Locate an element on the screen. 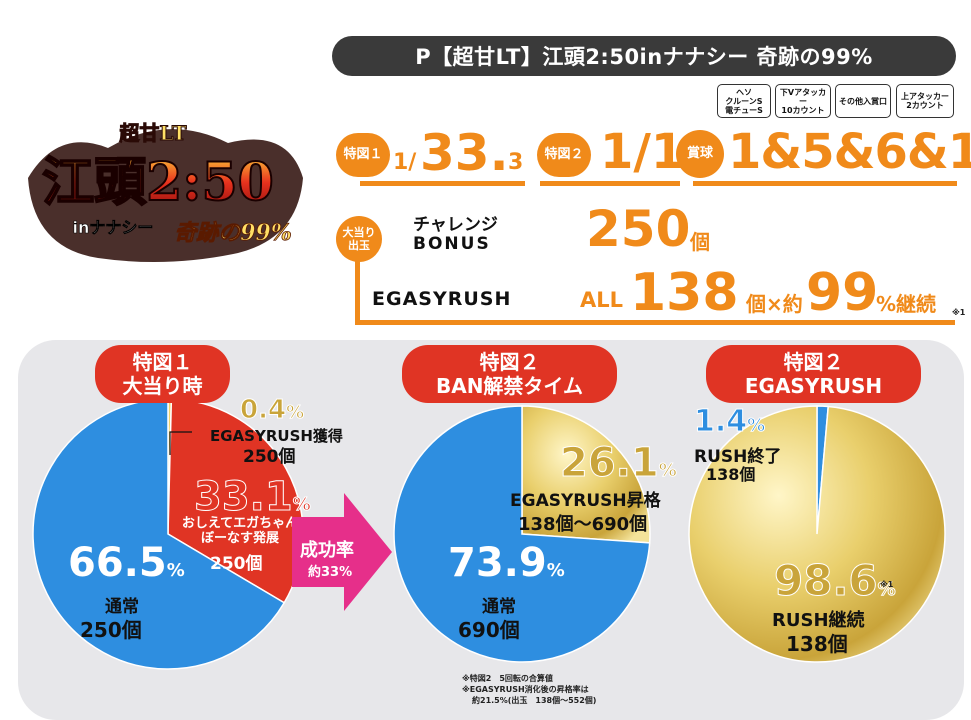 This screenshot has height=720, width=971. tokuzu1-suffix: 3 is located at coordinates (516, 162).